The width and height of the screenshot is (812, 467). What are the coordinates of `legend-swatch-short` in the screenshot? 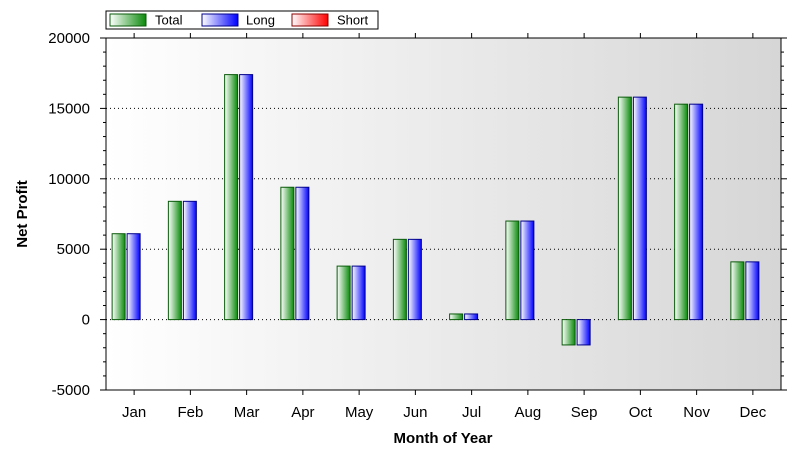 It's located at (310, 20).